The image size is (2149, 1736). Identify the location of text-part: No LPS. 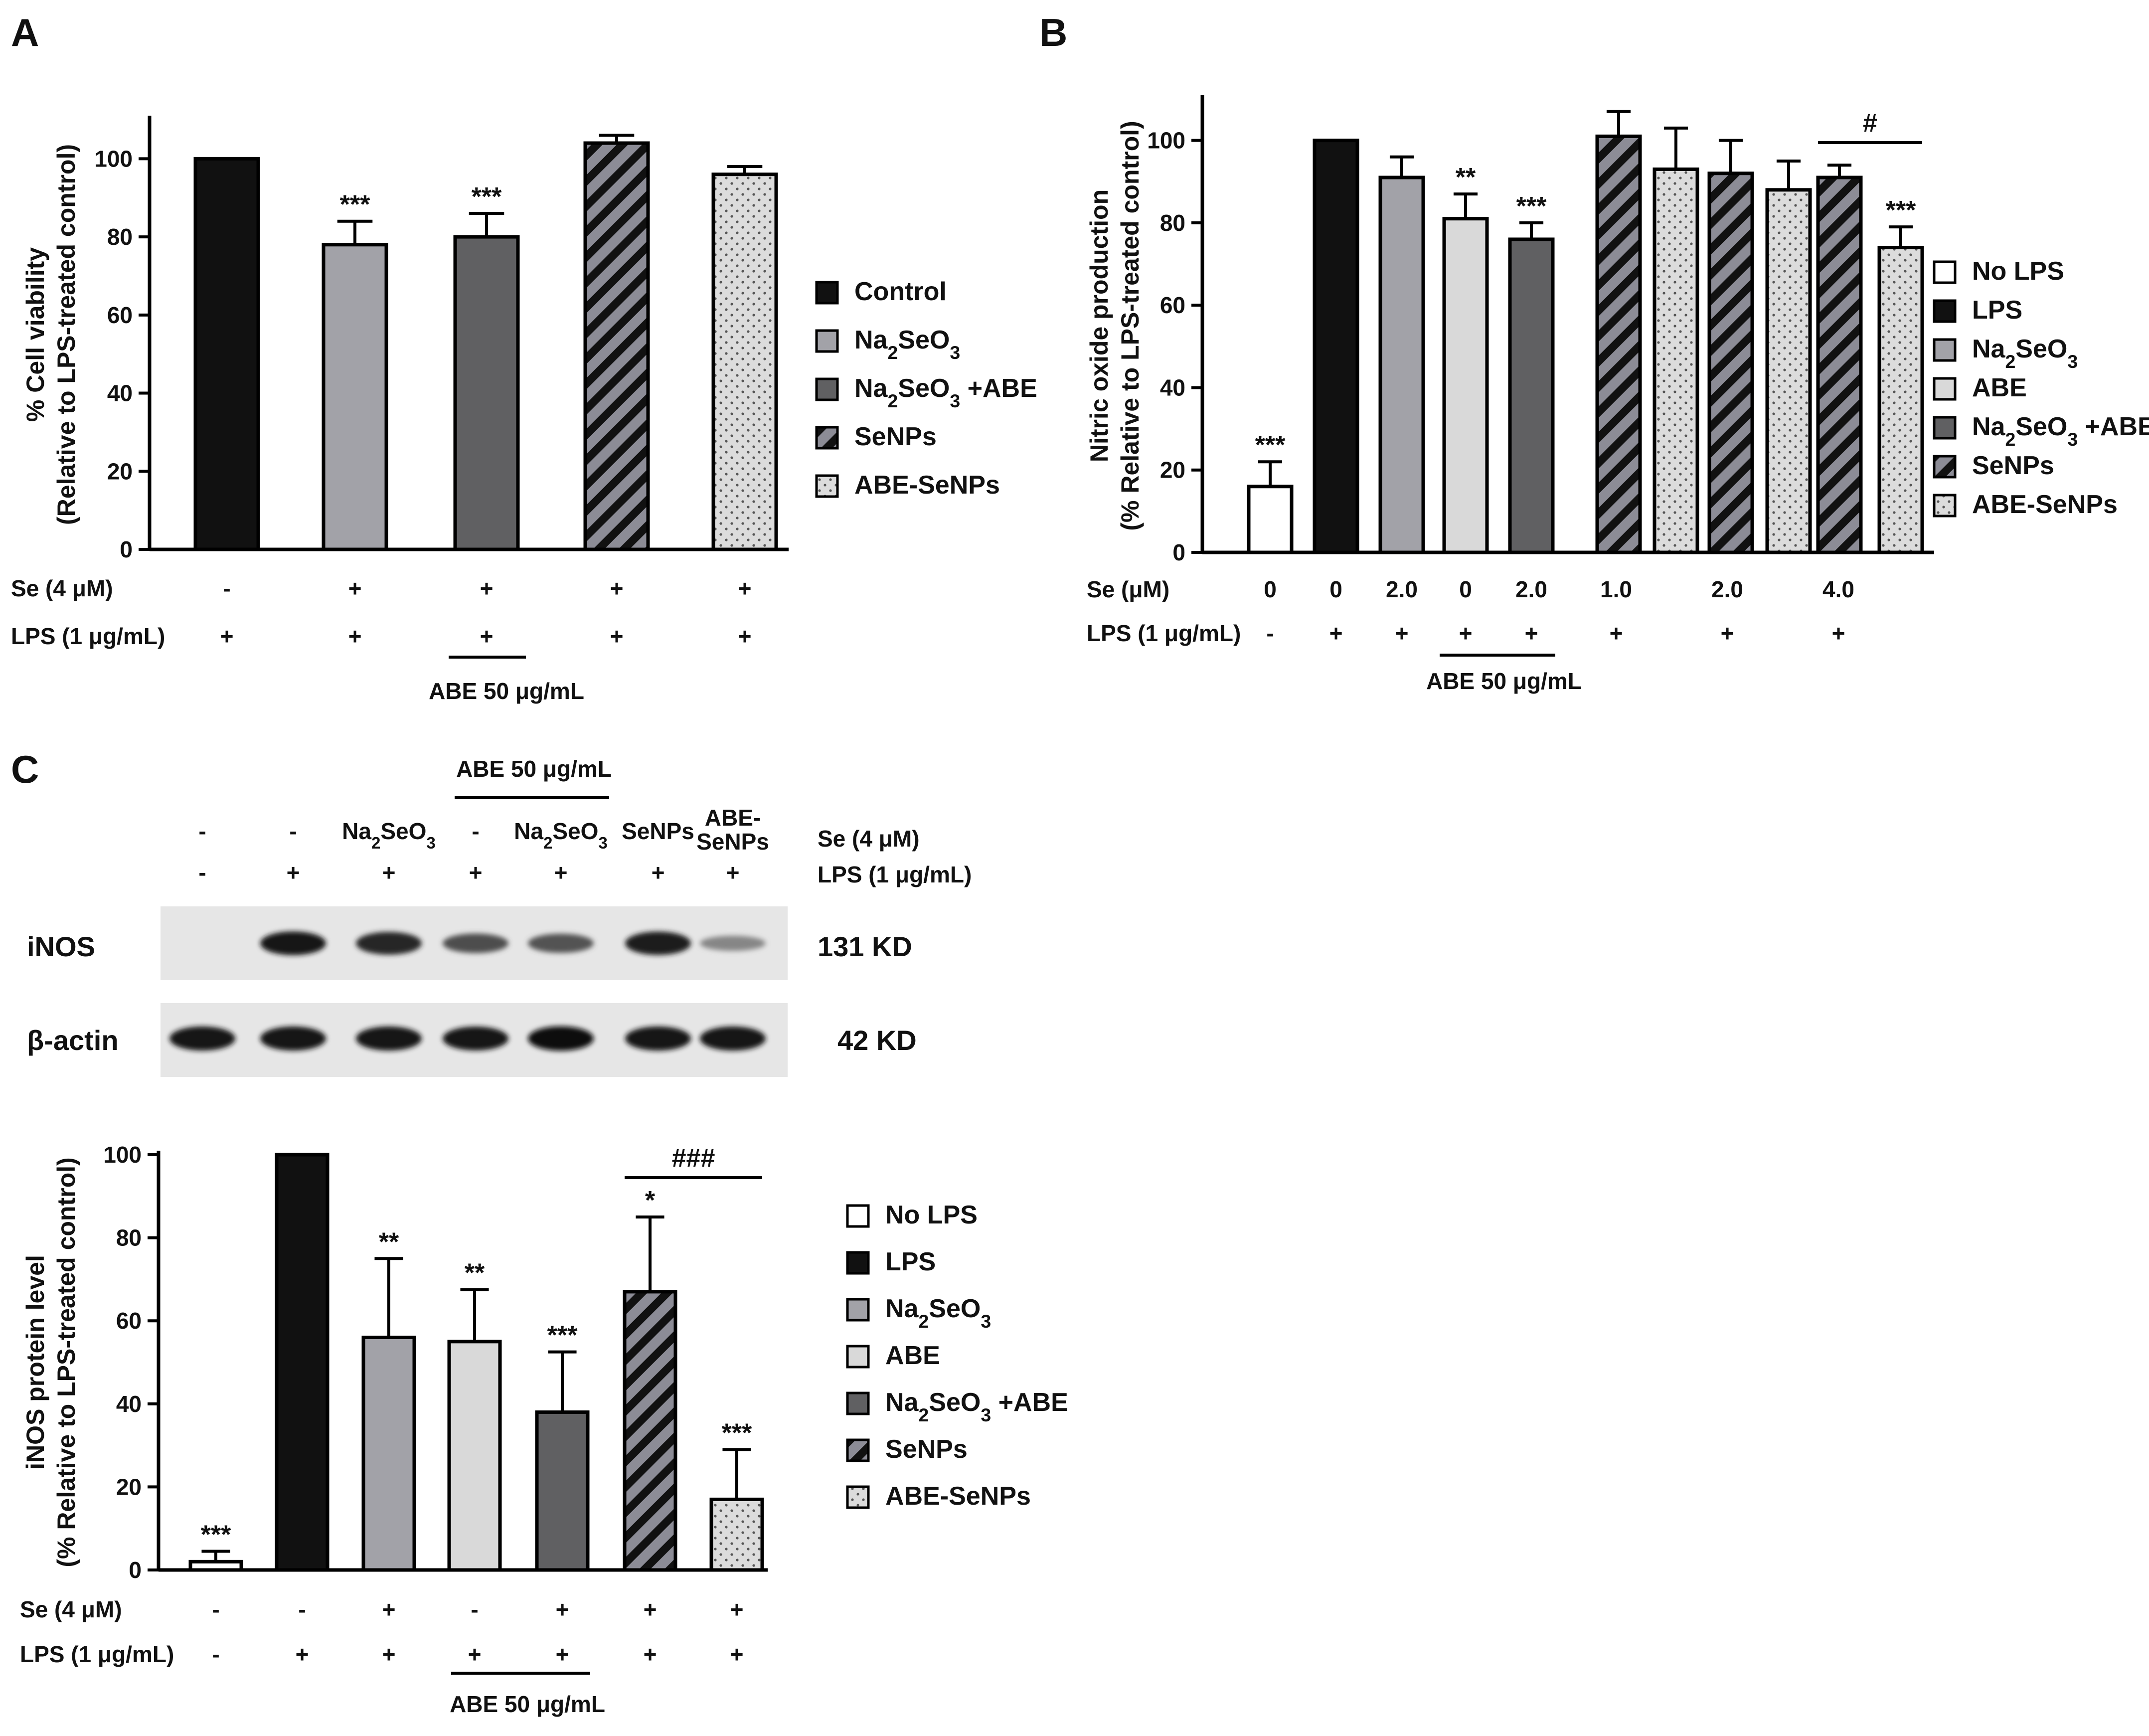
(931, 1215).